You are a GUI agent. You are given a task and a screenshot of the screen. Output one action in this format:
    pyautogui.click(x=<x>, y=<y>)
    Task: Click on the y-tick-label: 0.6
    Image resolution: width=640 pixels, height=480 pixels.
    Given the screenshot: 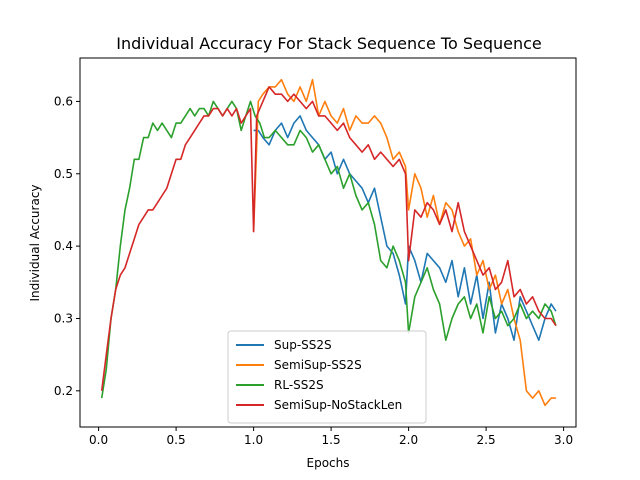 What is the action you would take?
    pyautogui.click(x=63, y=101)
    